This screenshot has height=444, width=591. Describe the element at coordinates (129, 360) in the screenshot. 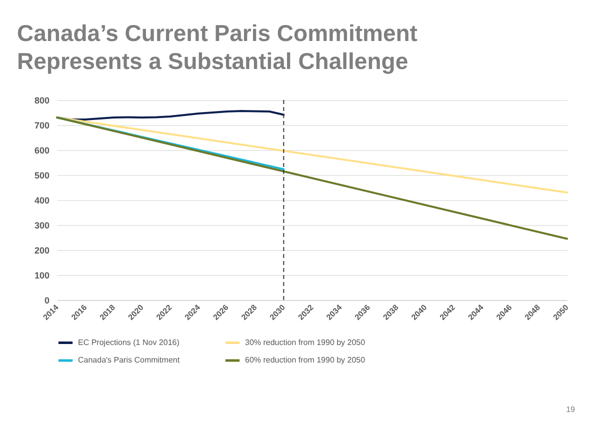

I see `legend-label: Canada's Paris Commitment` at that location.